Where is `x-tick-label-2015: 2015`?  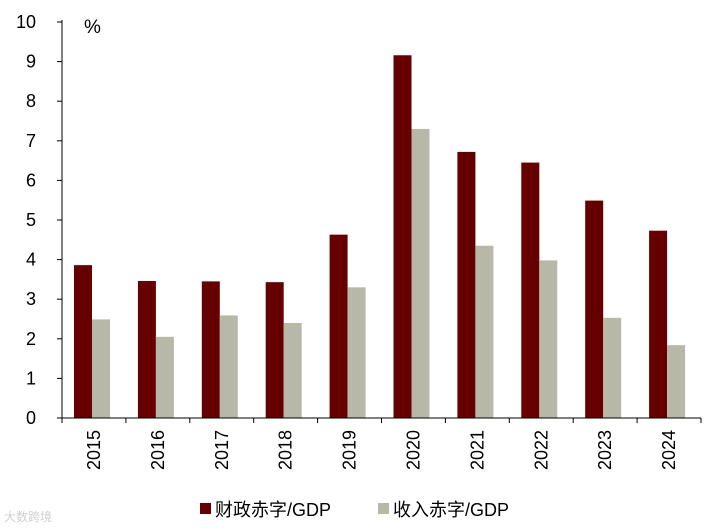 x-tick-label-2015: 2015 is located at coordinates (94, 450).